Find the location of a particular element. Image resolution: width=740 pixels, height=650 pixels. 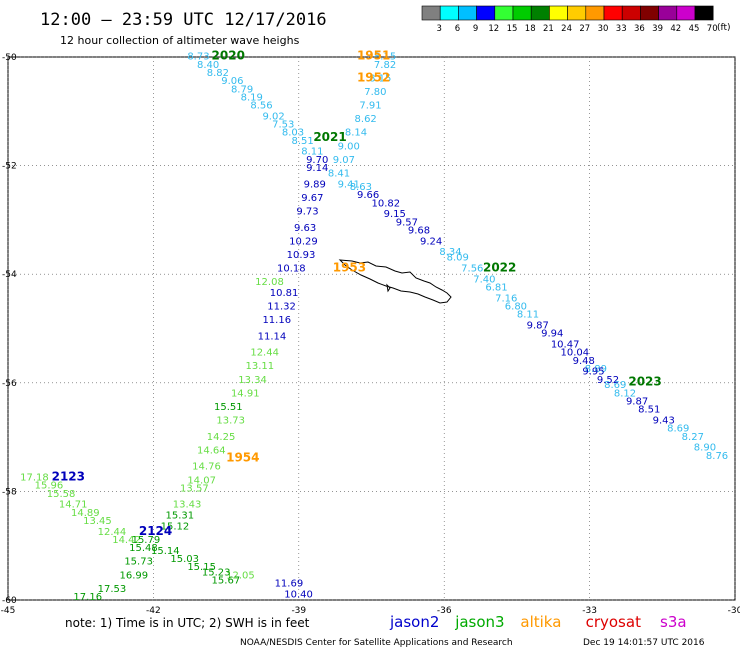

swh-value: 7.40 is located at coordinates (484, 279).